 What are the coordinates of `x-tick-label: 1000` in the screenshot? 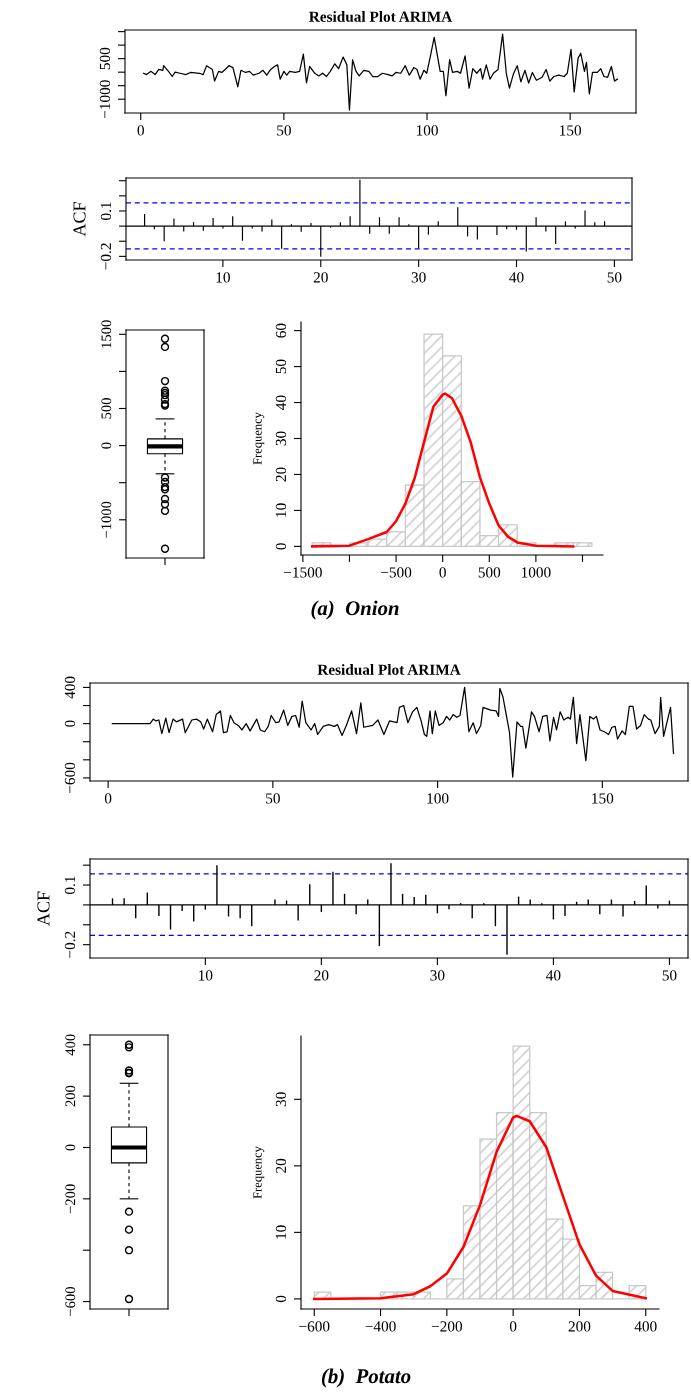 It's located at (536, 572).